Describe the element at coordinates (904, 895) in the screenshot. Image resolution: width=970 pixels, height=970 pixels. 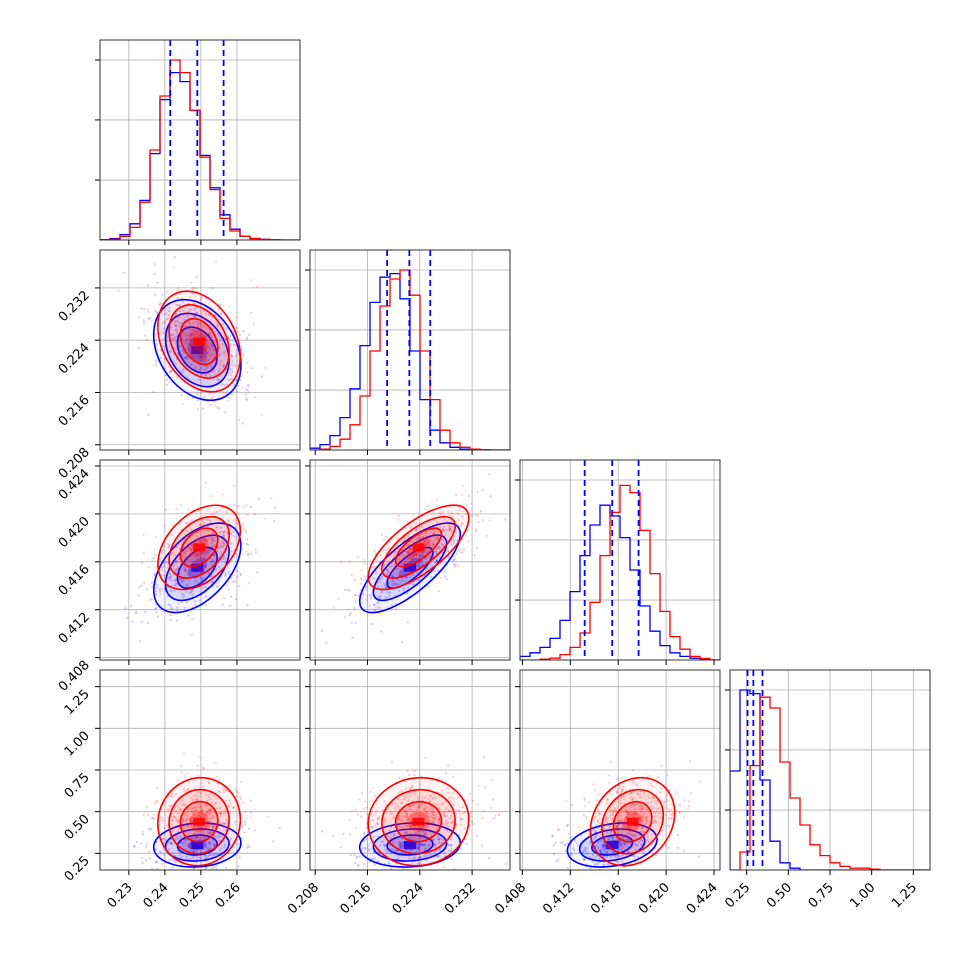
I see `x-tick-label: 1.25` at that location.